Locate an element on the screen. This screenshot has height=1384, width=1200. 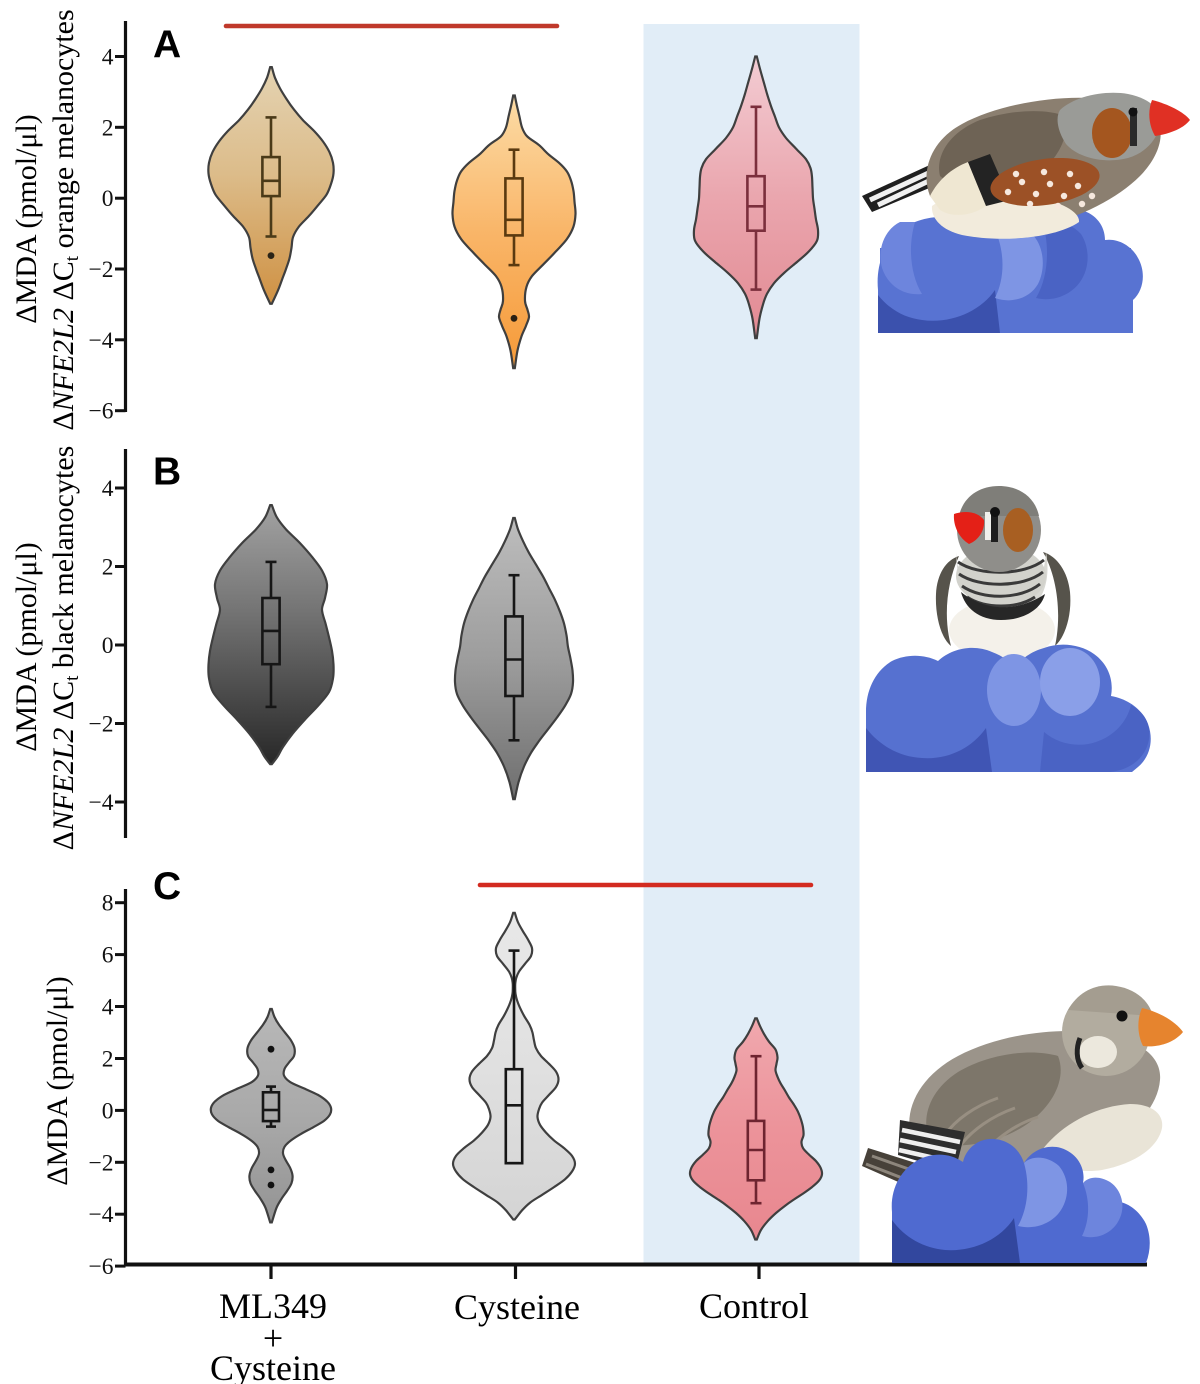
svg-text: ΔNFE2L2 ΔCt orange melanocytes is located at coordinates (65, 219).